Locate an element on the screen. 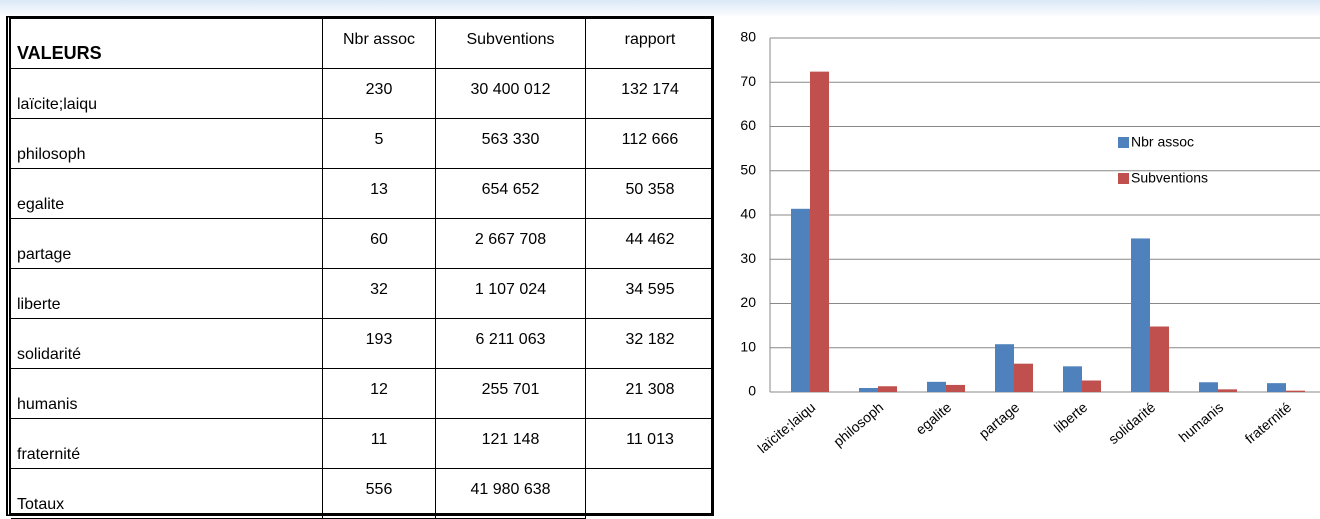  table-cell: 41 980 638 is located at coordinates (511, 494).